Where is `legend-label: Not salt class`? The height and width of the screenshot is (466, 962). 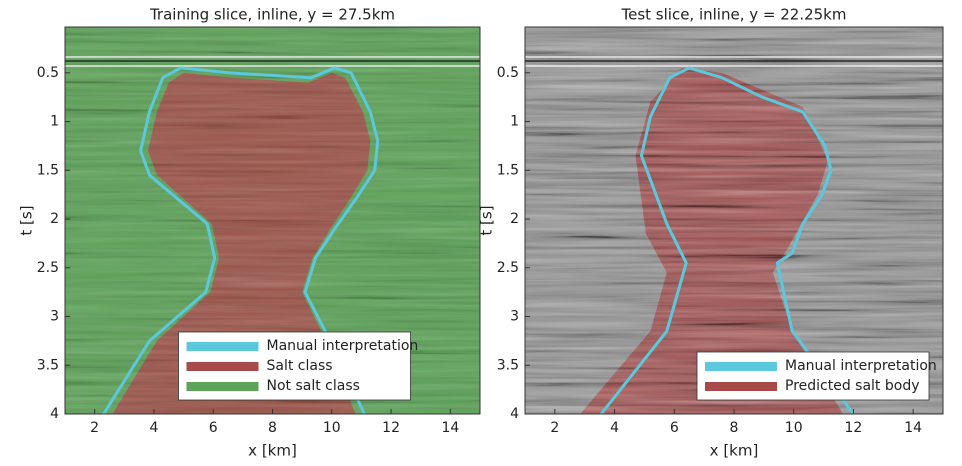 legend-label: Not salt class is located at coordinates (313, 386).